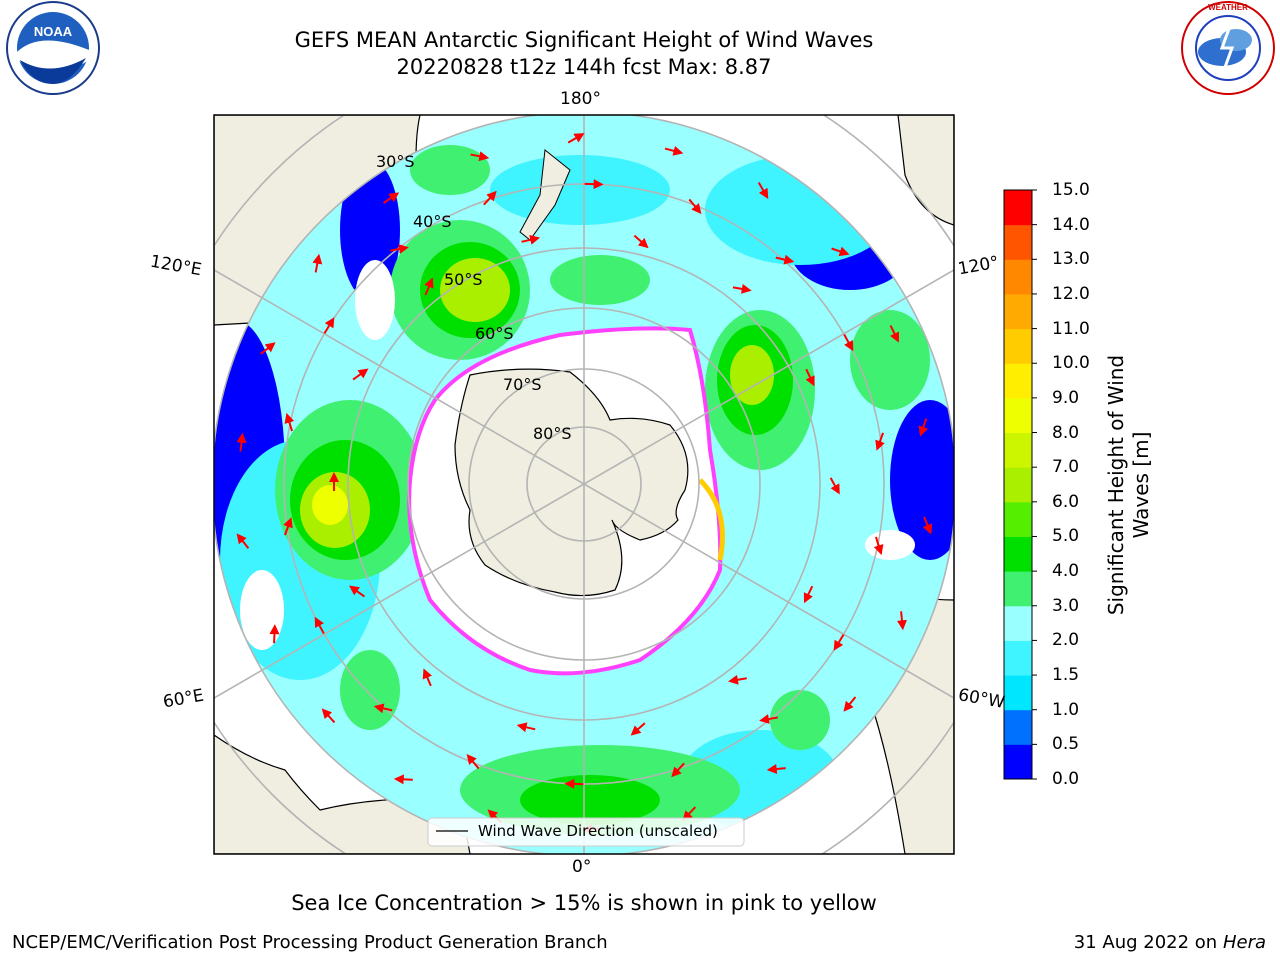 The image size is (1280, 960). What do you see at coordinates (1228, 48) in the screenshot?
I see `nws-logo: WEATHER` at bounding box center [1228, 48].